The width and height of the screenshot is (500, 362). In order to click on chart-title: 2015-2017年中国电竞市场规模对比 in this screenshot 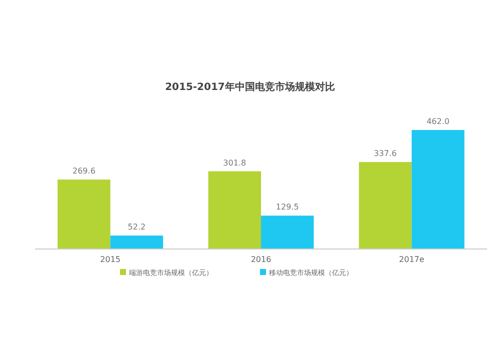, I will do `click(250, 87)`.